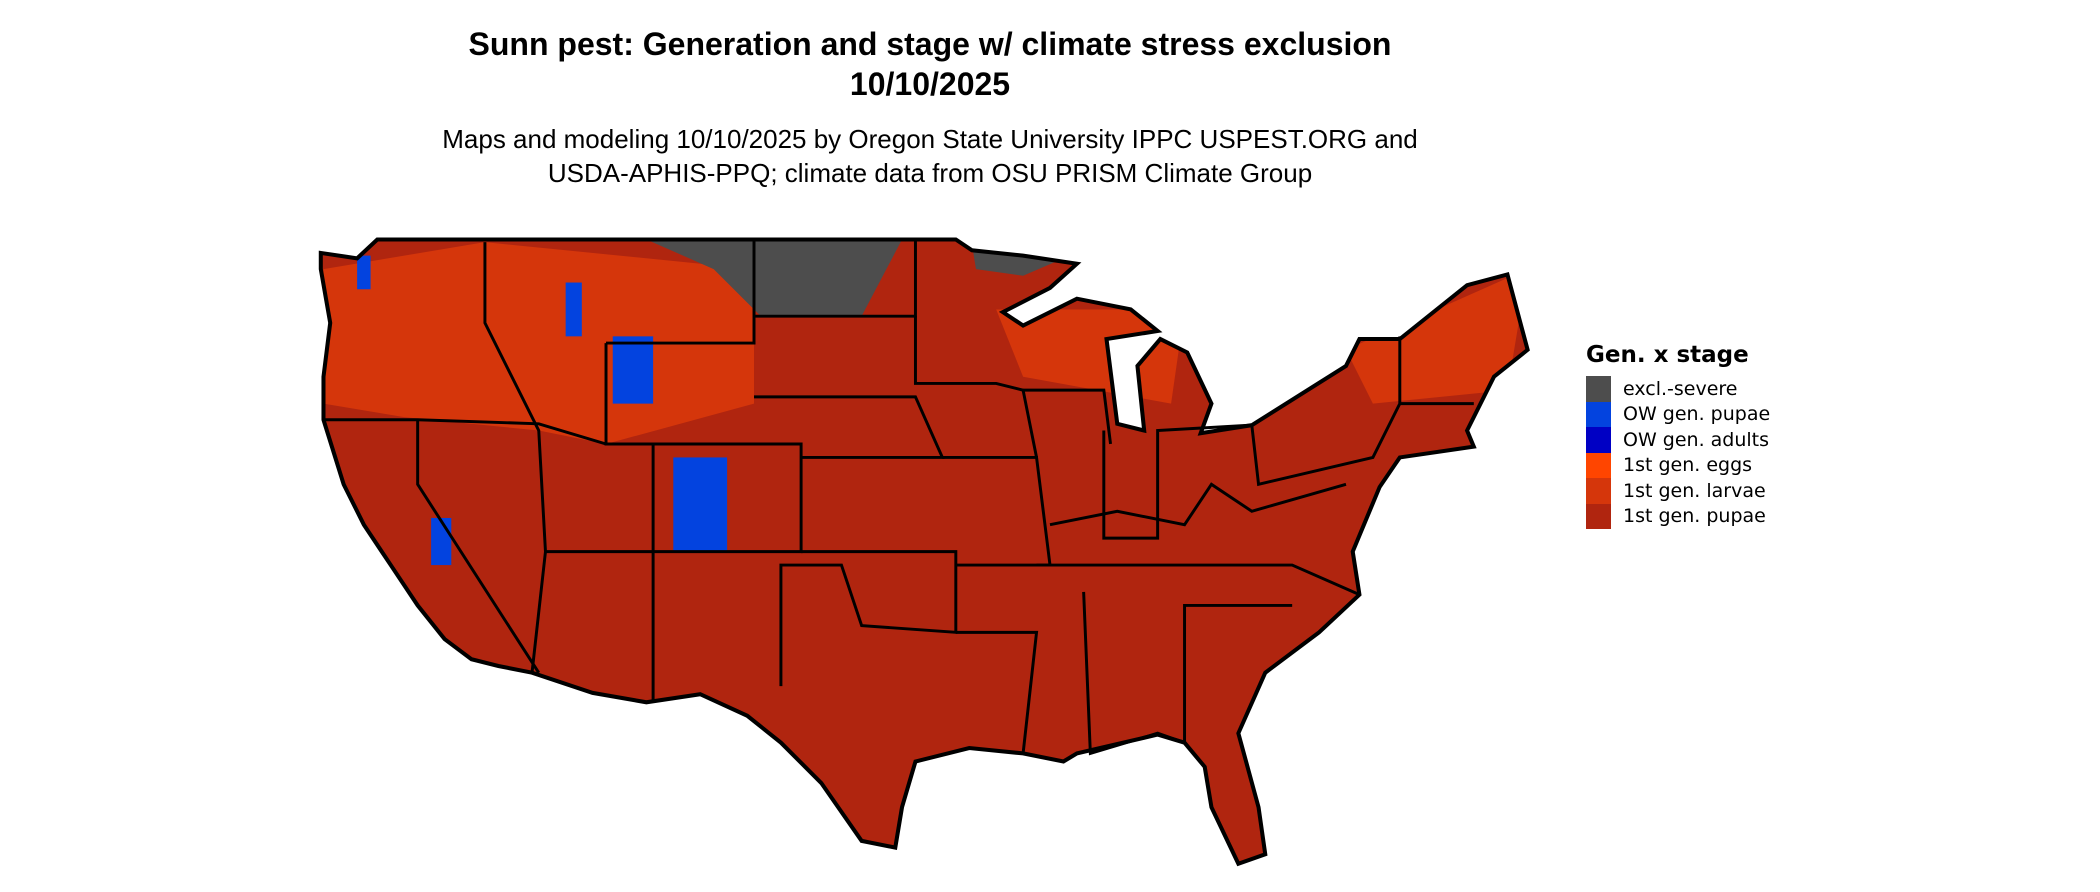 The image size is (2100, 892). I want to click on legend-title: Gen. x stage, so click(1667, 355).